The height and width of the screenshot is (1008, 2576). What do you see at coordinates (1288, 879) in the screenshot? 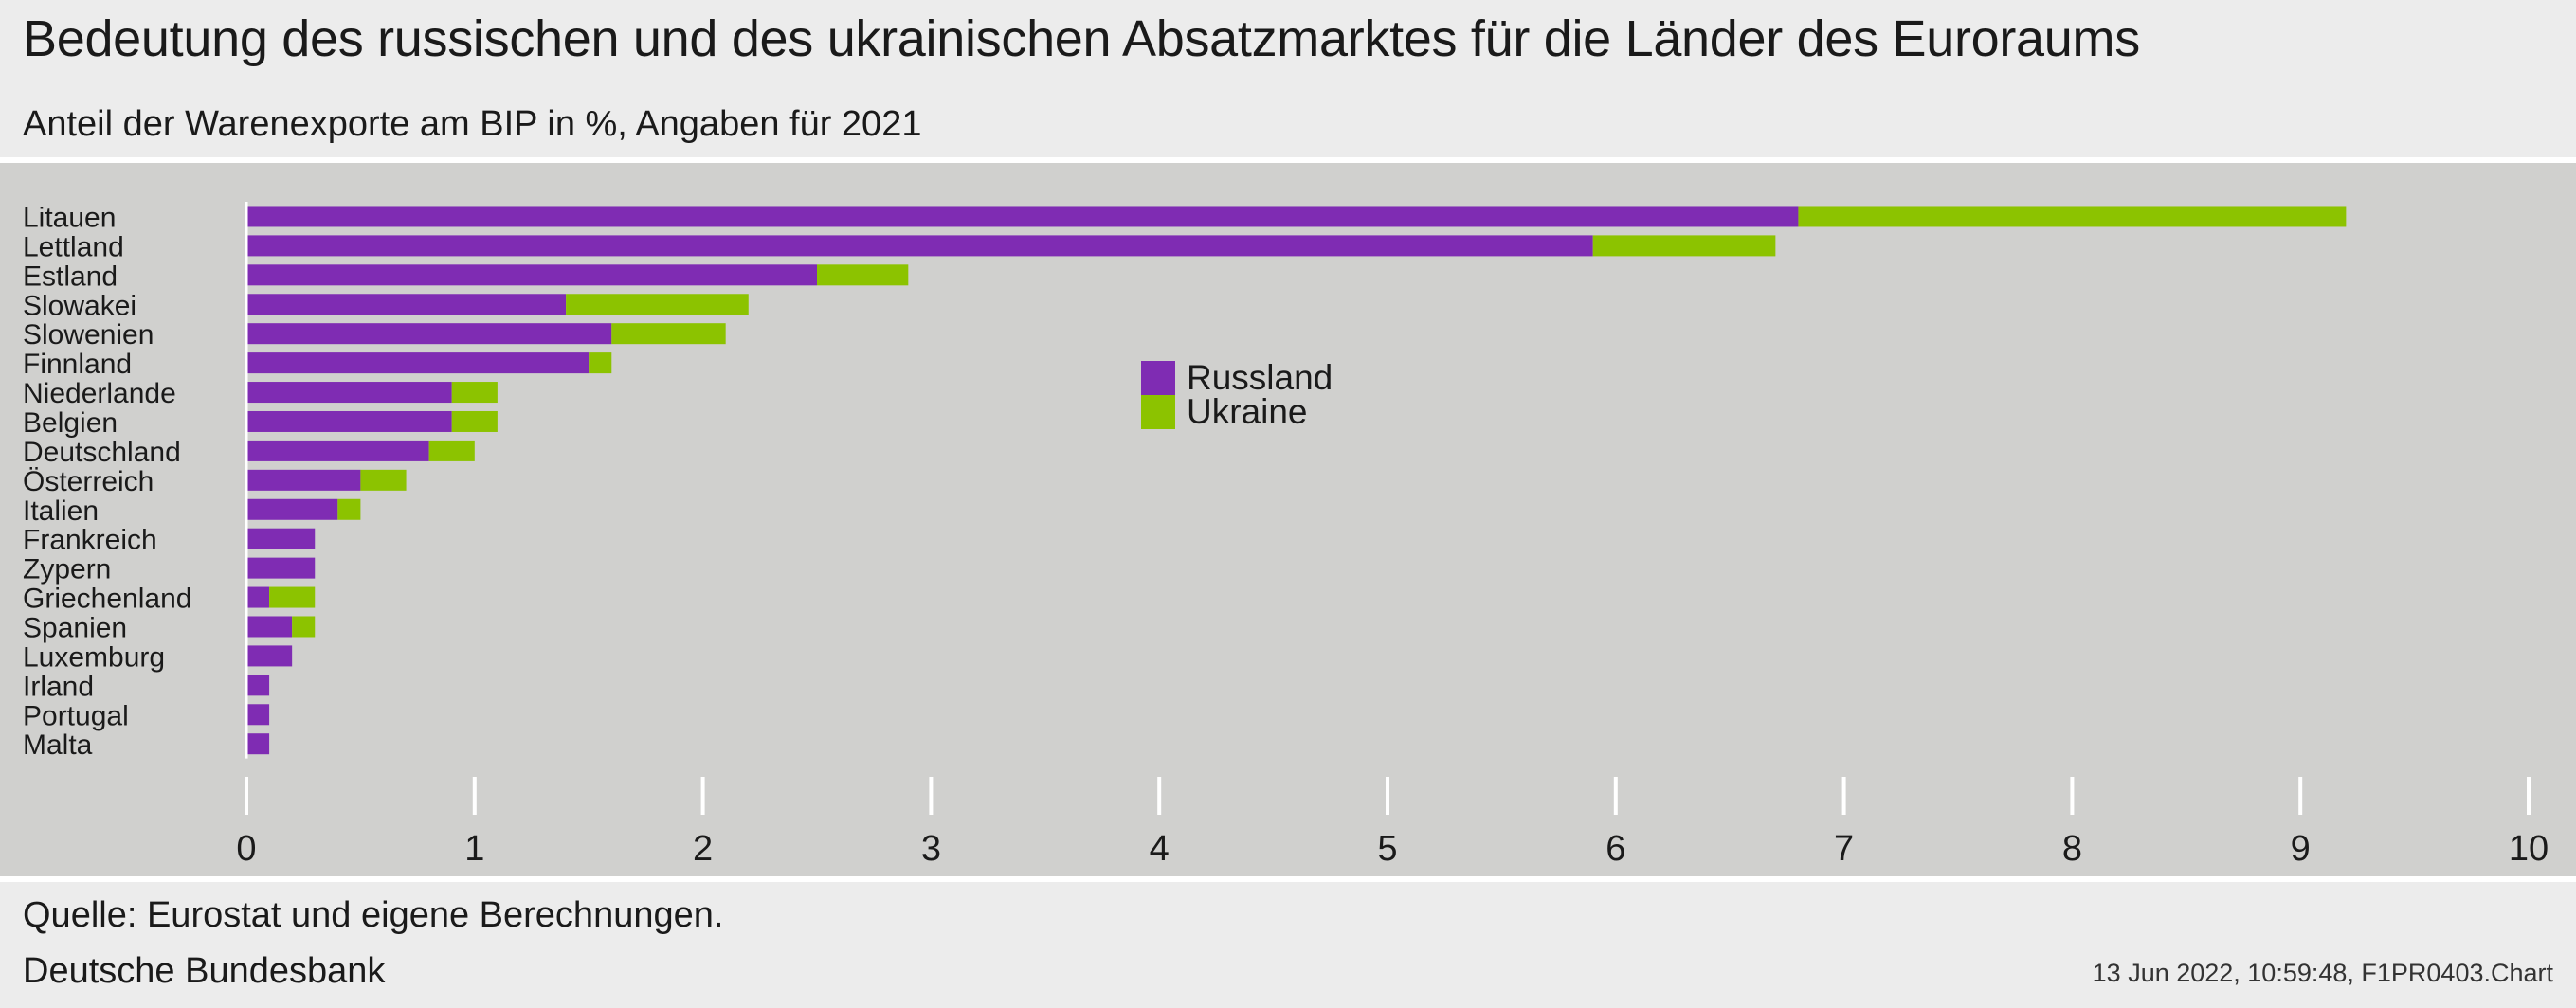
I see `separator-bottom` at bounding box center [1288, 879].